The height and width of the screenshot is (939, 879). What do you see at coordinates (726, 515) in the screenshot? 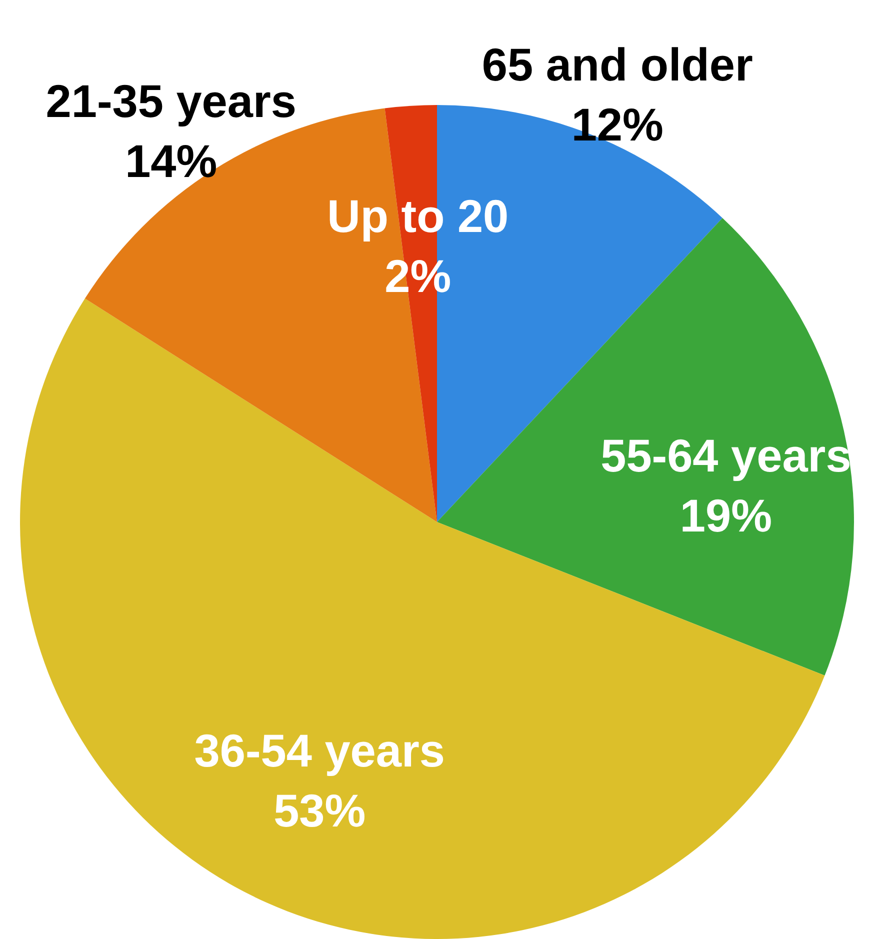
I see `data-label: 19%` at bounding box center [726, 515].